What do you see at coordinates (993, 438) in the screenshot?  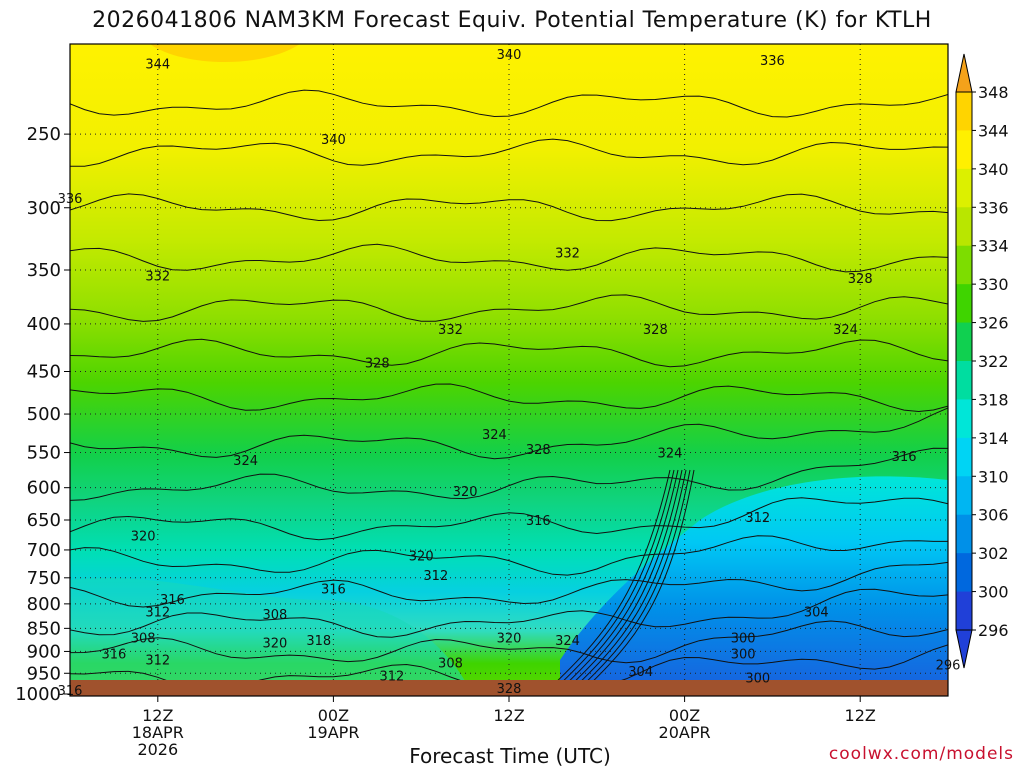 I see `colorbar-label-9: 314` at bounding box center [993, 438].